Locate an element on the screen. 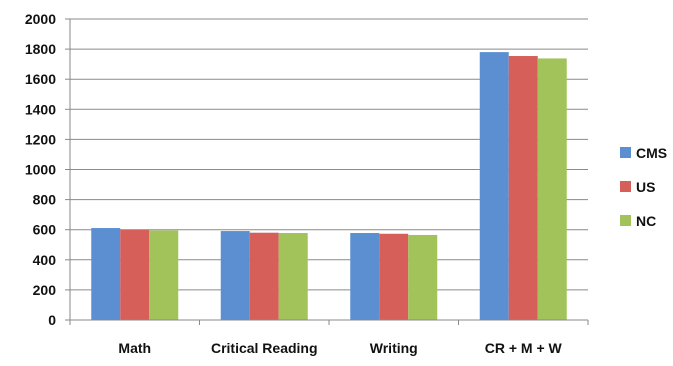  legend-item-cms: CMS is located at coordinates (643, 152).